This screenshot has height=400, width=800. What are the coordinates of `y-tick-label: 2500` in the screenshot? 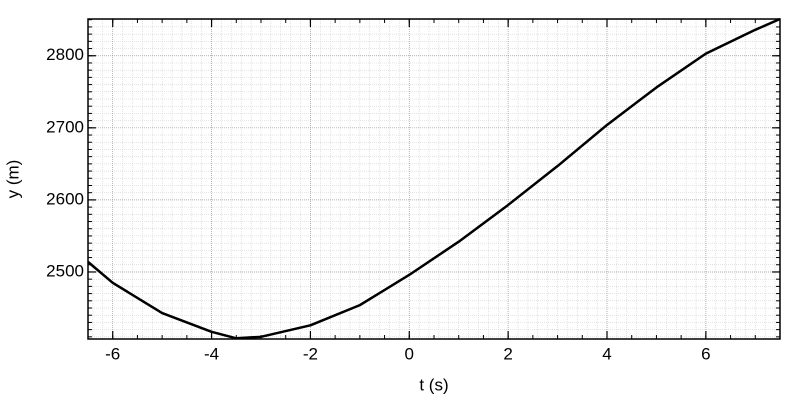 It's located at (65, 270).